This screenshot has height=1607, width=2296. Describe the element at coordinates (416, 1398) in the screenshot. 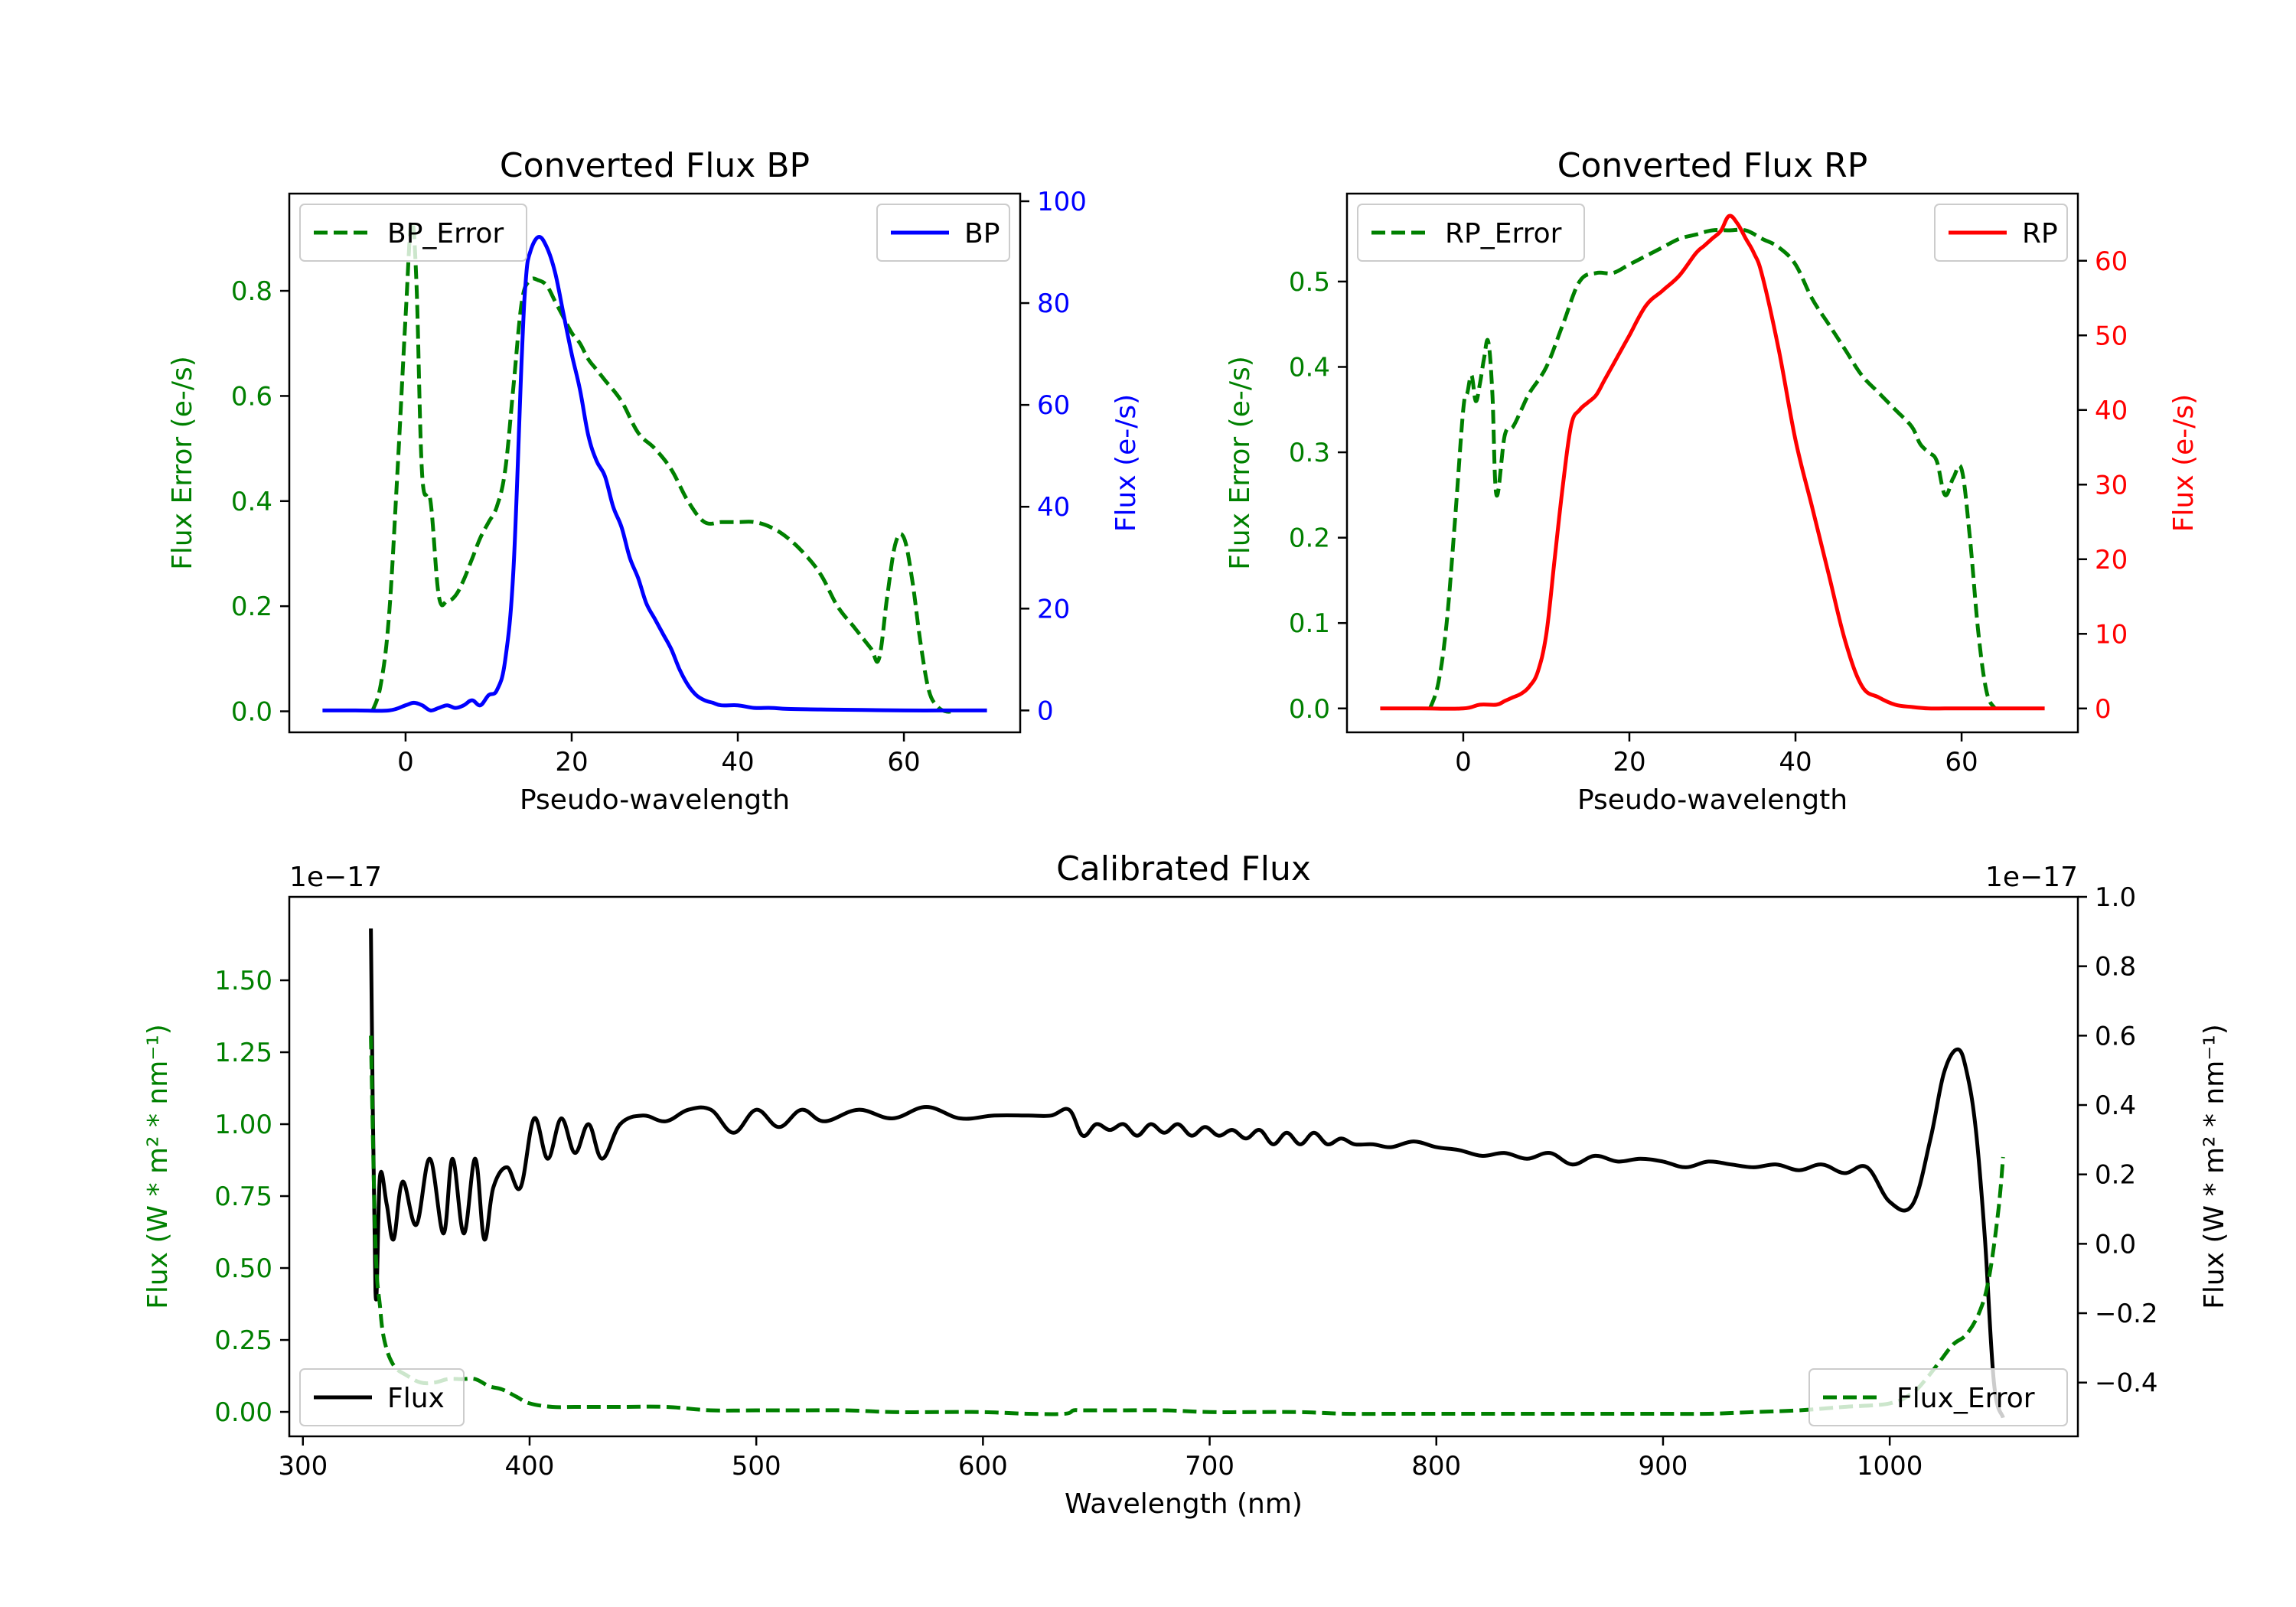

I see `legend-label: Flux` at that location.